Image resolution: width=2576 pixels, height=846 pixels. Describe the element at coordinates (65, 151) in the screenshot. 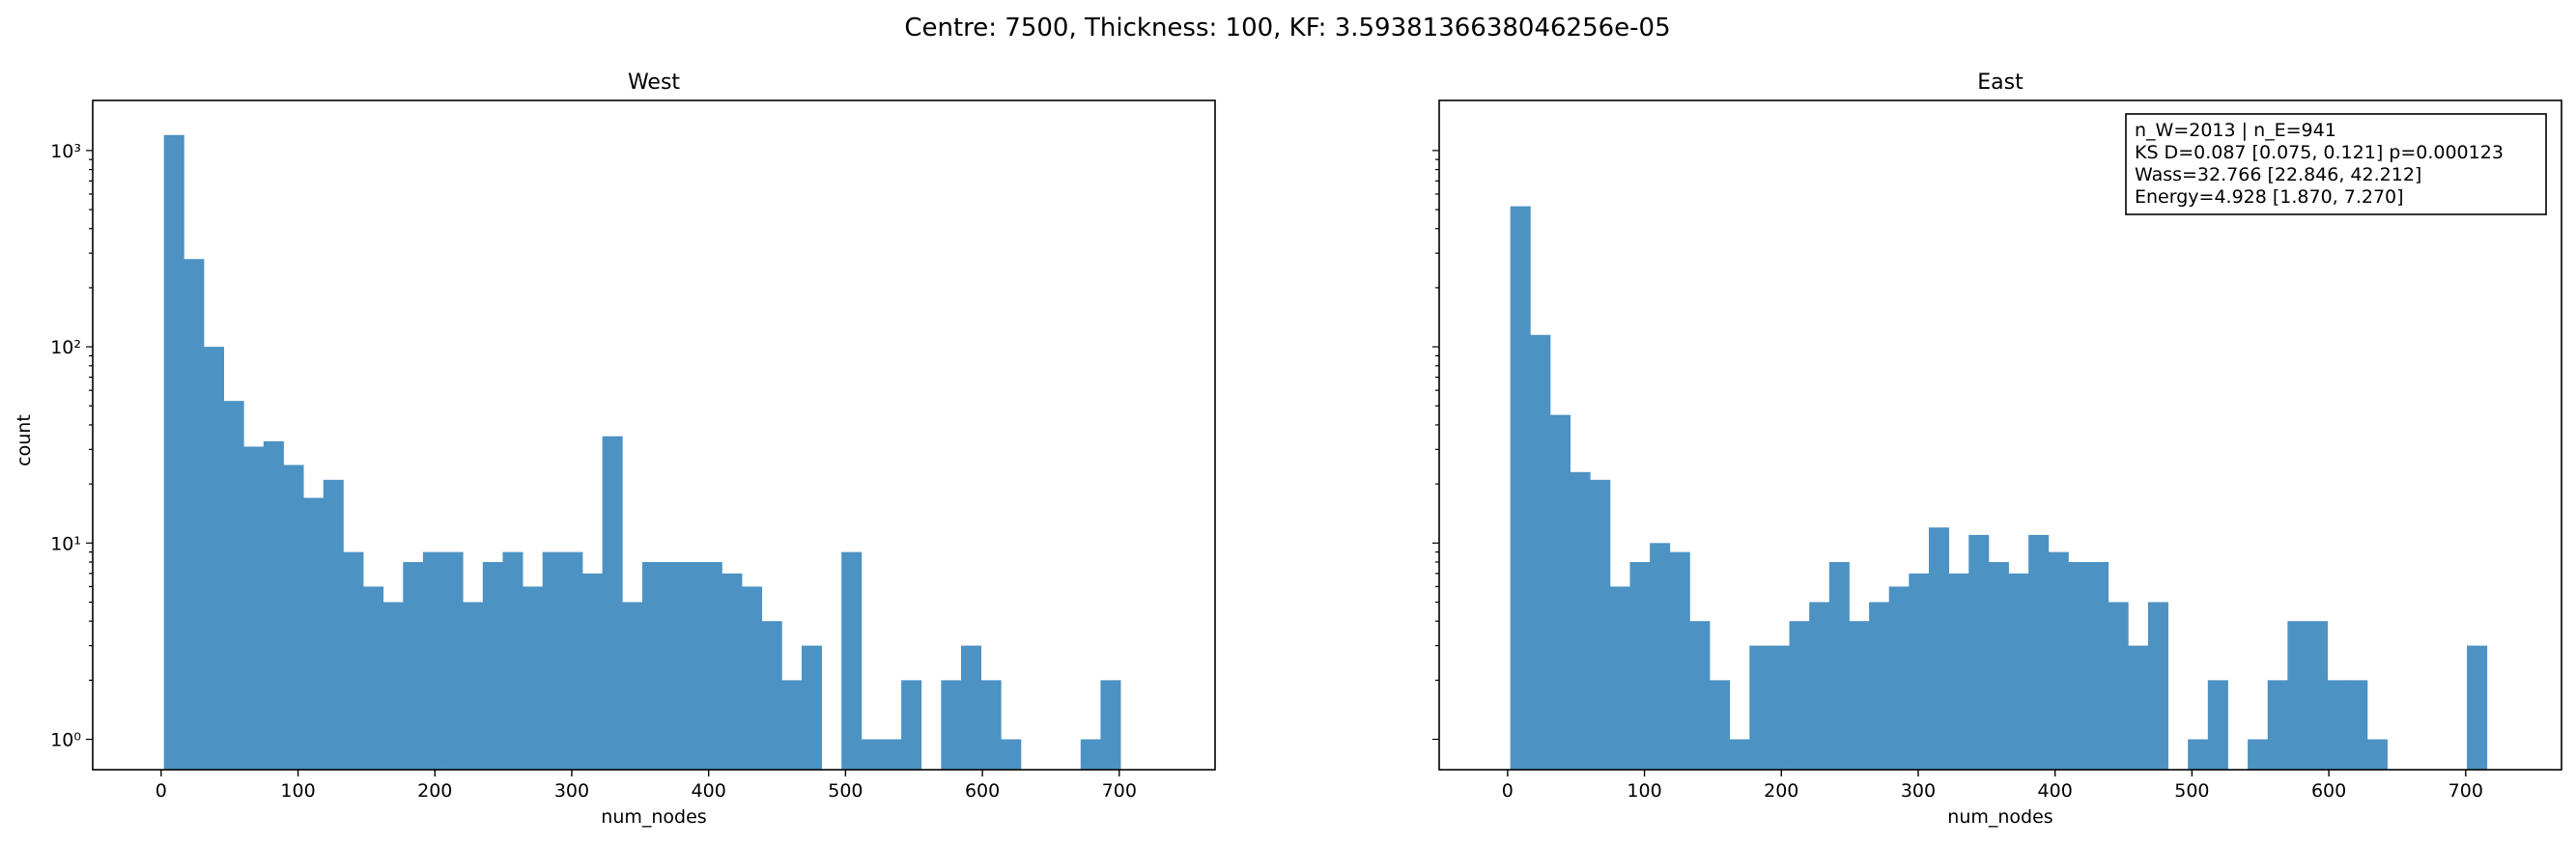

I see `y-tick-label: 10³` at that location.